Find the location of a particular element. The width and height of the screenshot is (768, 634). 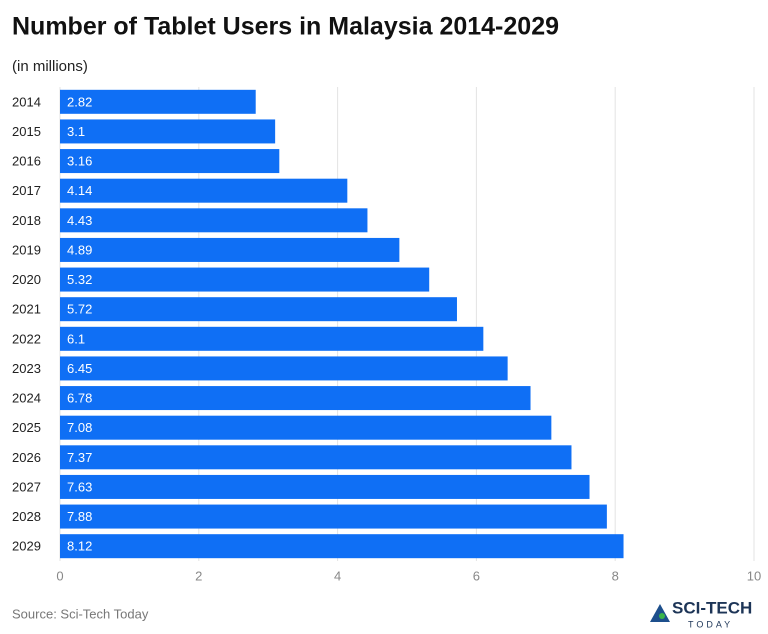

x-tick-label: 10 is located at coordinates (754, 575).